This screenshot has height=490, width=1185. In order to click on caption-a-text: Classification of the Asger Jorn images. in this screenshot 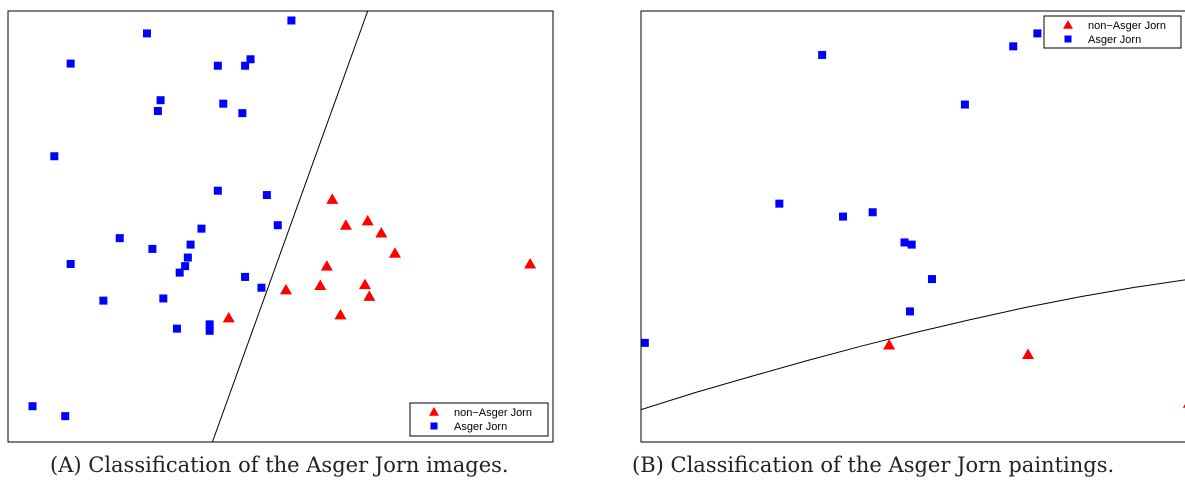, I will do `click(298, 465)`.